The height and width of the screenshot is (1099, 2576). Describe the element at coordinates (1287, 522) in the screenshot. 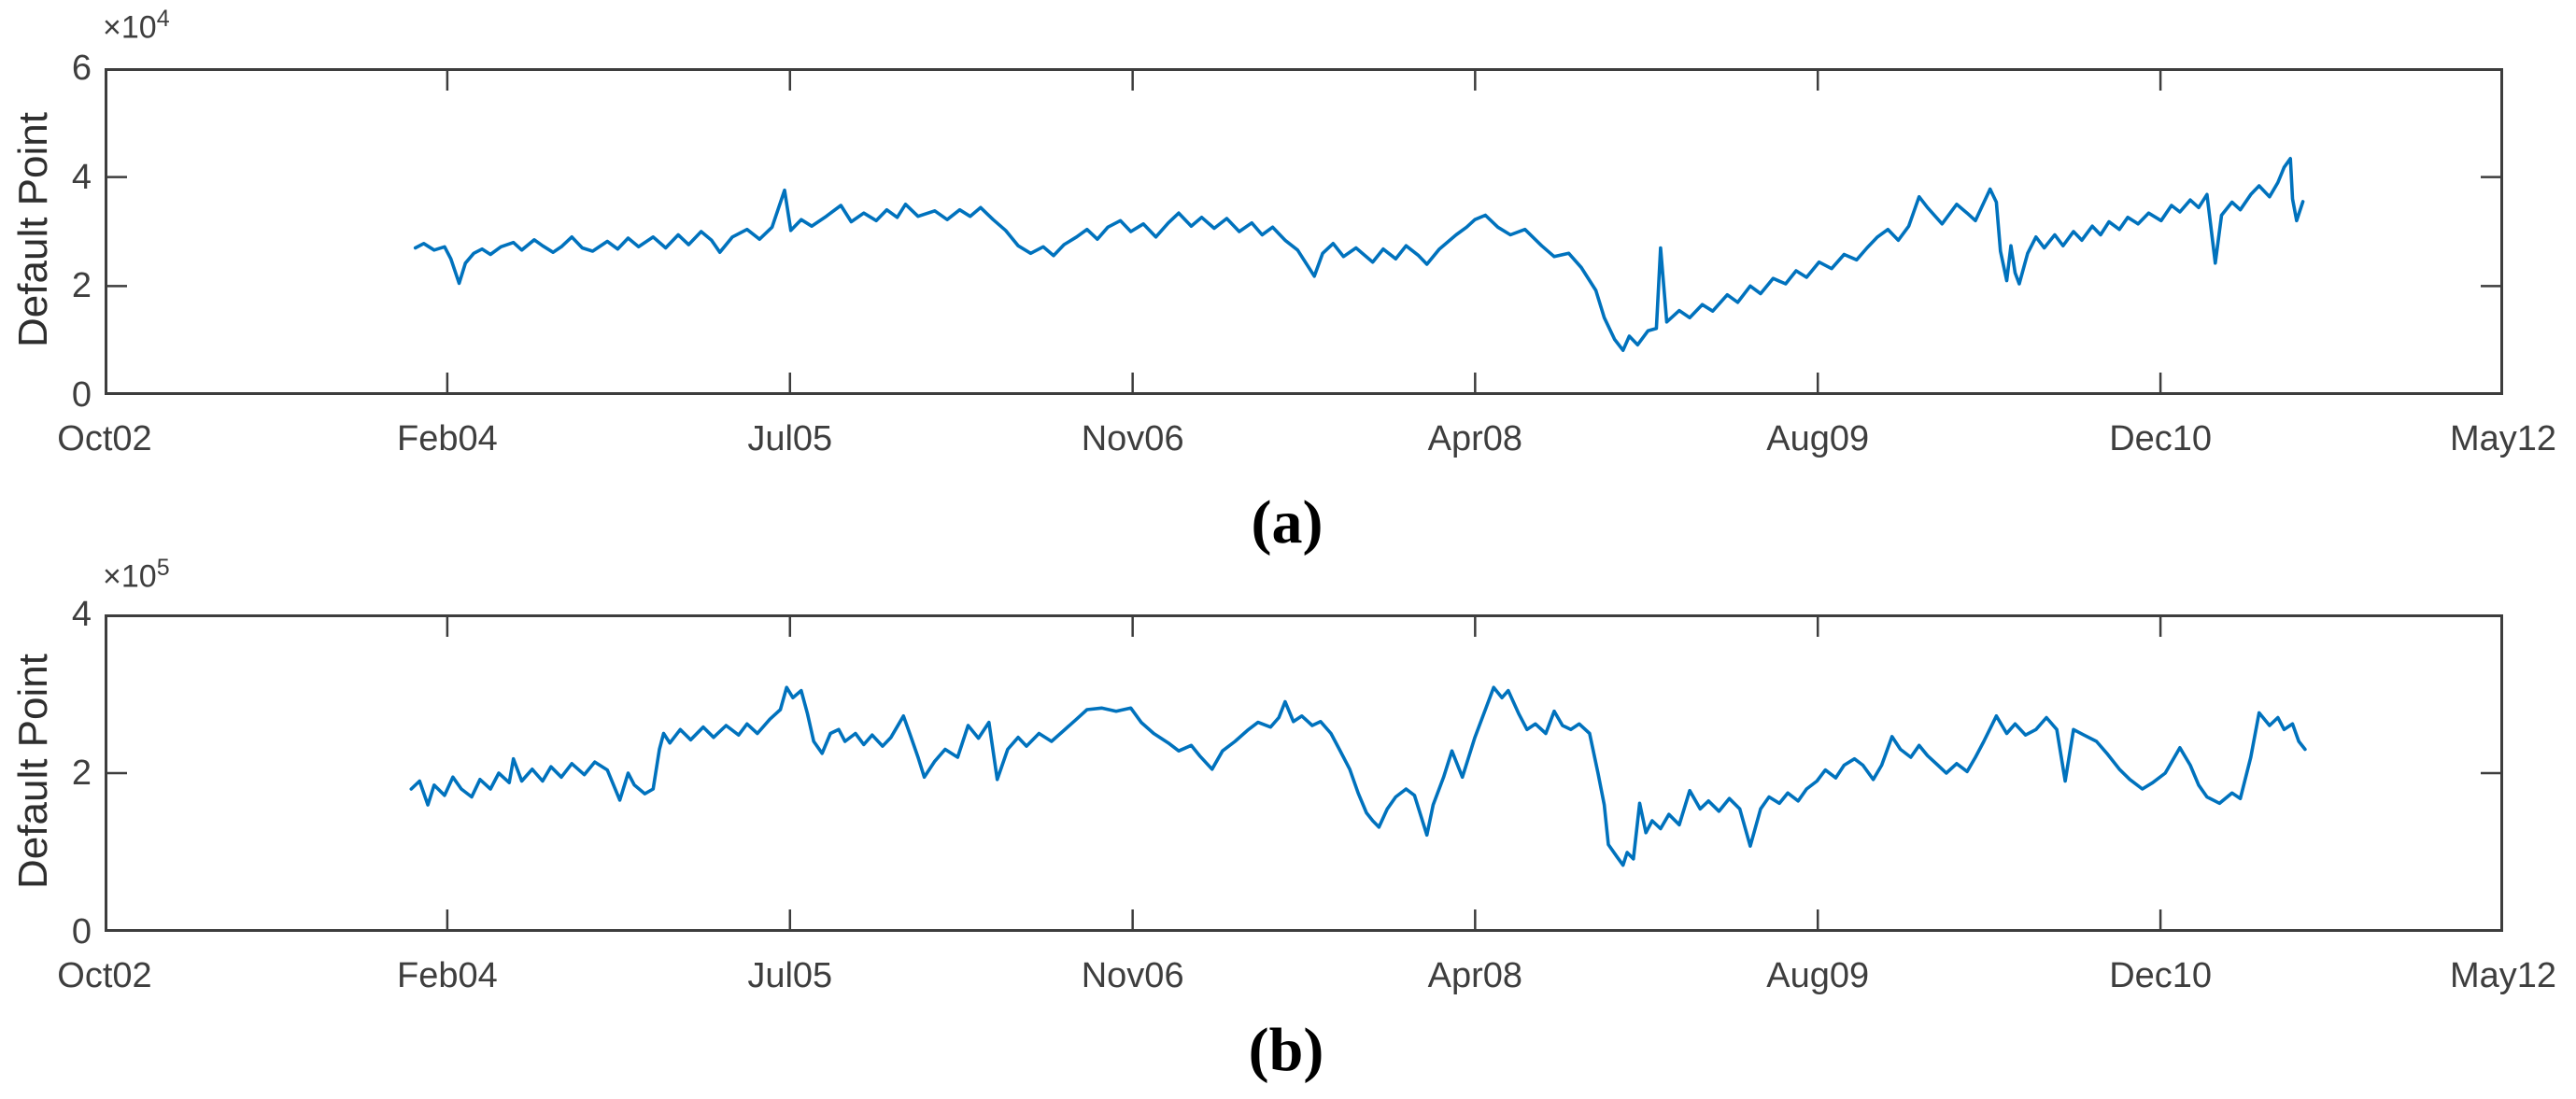

I see `caption-a: (a)` at that location.